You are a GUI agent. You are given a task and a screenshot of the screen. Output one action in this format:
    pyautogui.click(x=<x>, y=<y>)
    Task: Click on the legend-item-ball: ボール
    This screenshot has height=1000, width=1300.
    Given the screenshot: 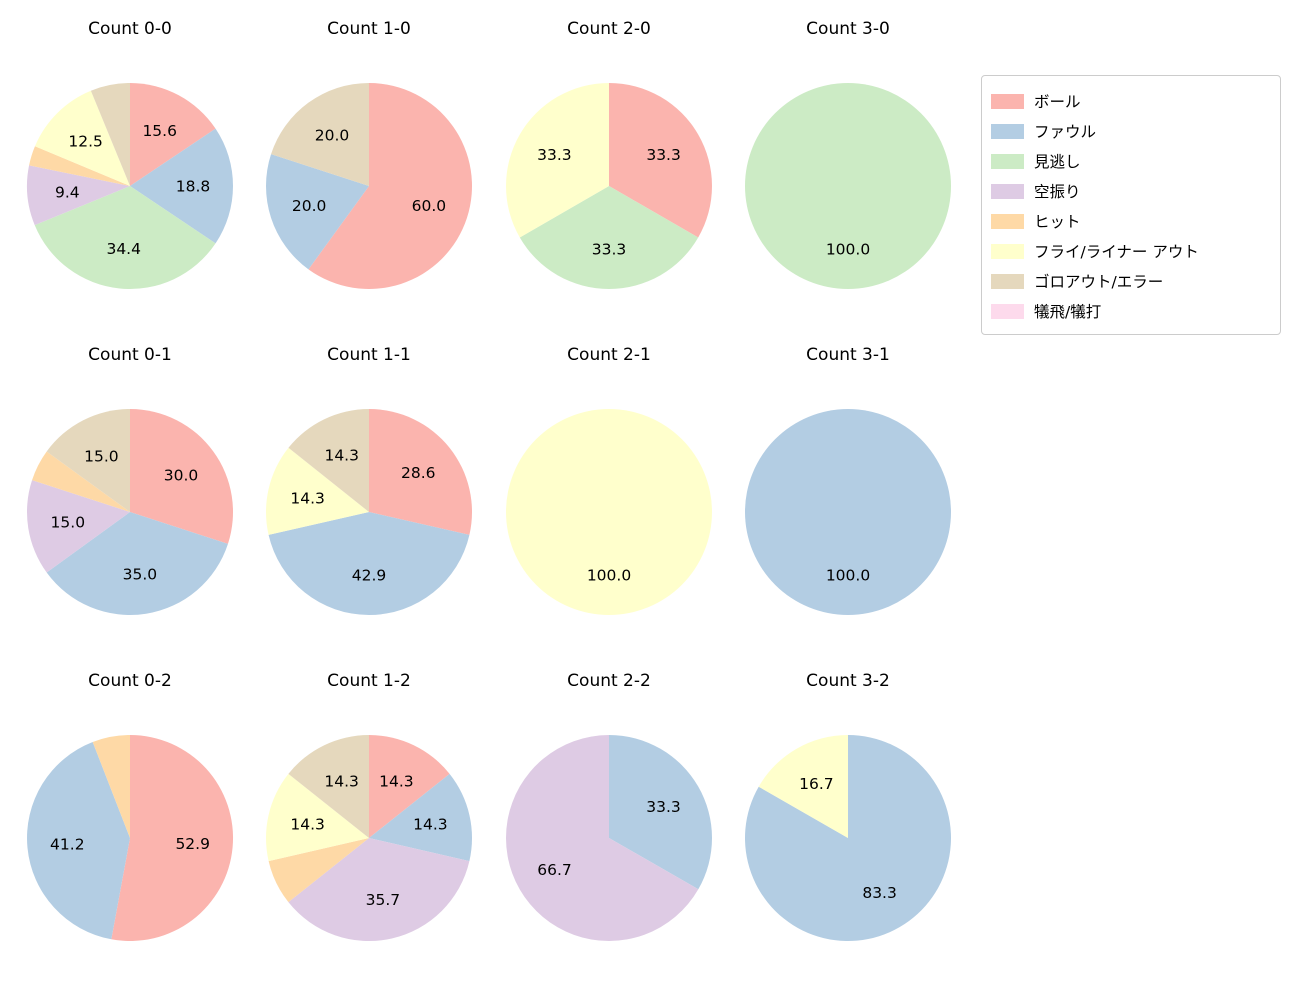 What is the action you would take?
    pyautogui.click(x=1131, y=101)
    